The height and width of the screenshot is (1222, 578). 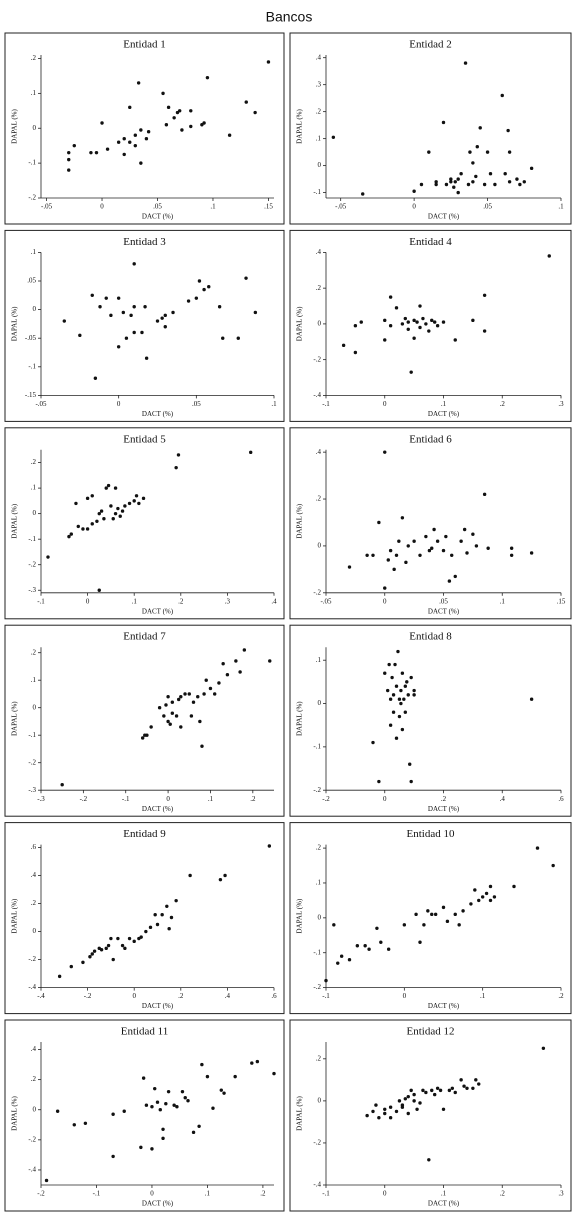 What do you see at coordinates (144, 439) in the screenshot?
I see `panel-title: Entidad 5` at bounding box center [144, 439].